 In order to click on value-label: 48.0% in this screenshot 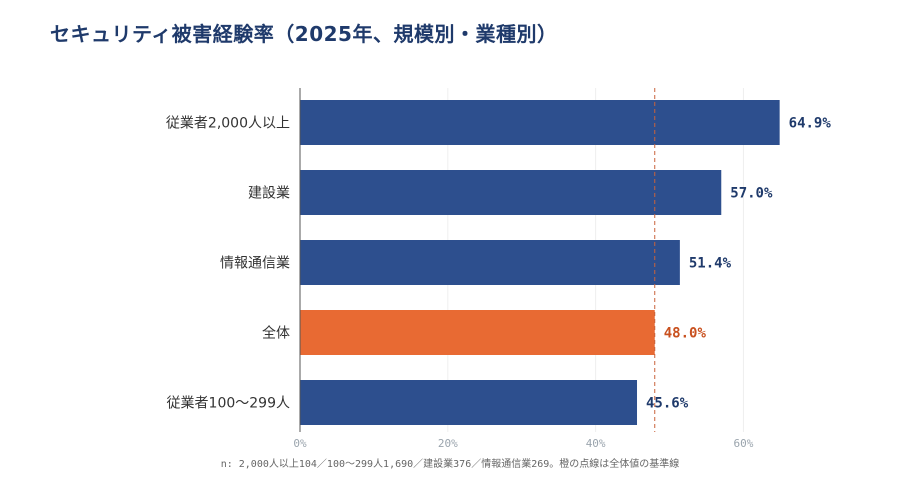, I will do `click(685, 334)`.